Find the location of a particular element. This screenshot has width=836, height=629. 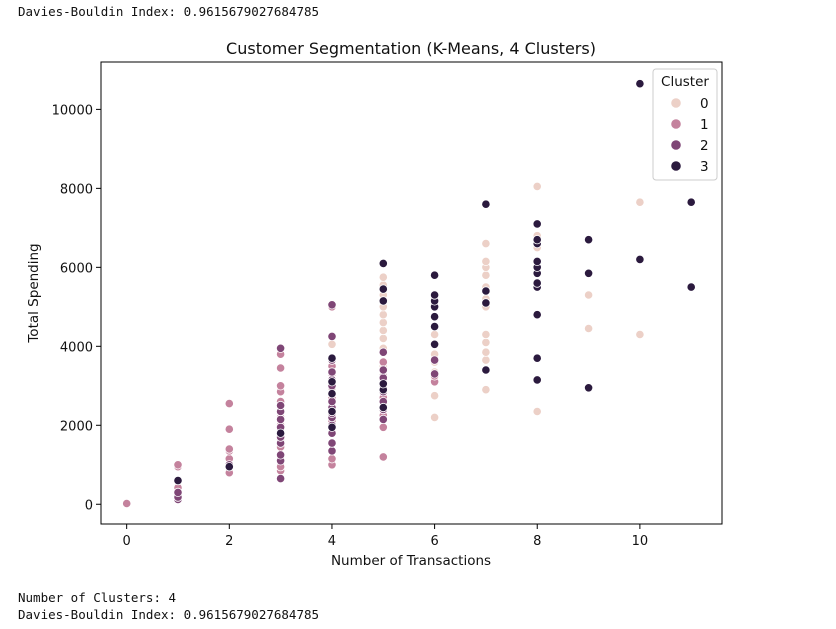

legend-title: Cluster is located at coordinates (685, 82).